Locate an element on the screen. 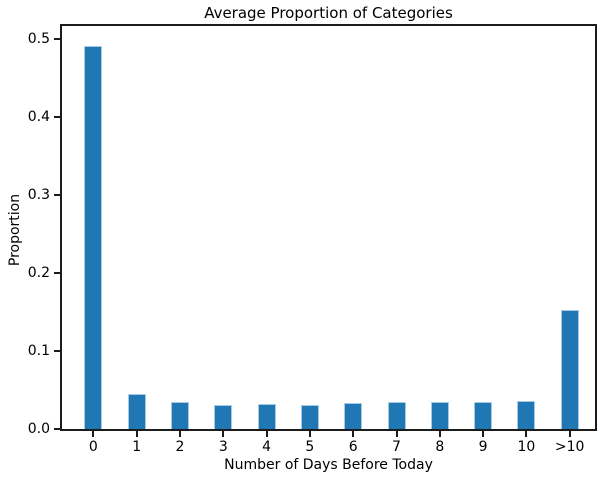 The height and width of the screenshot is (478, 602). y-tick-label: 0.0 is located at coordinates (38, 429).